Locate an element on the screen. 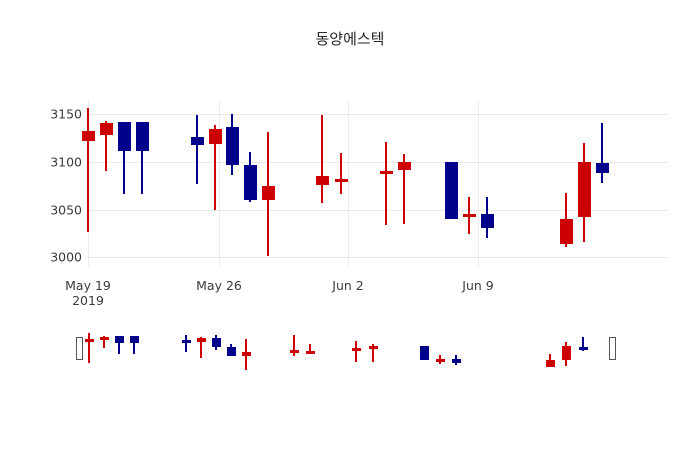 This screenshot has height=450, width=700. y-tick-label: 3050 is located at coordinates (66, 210).